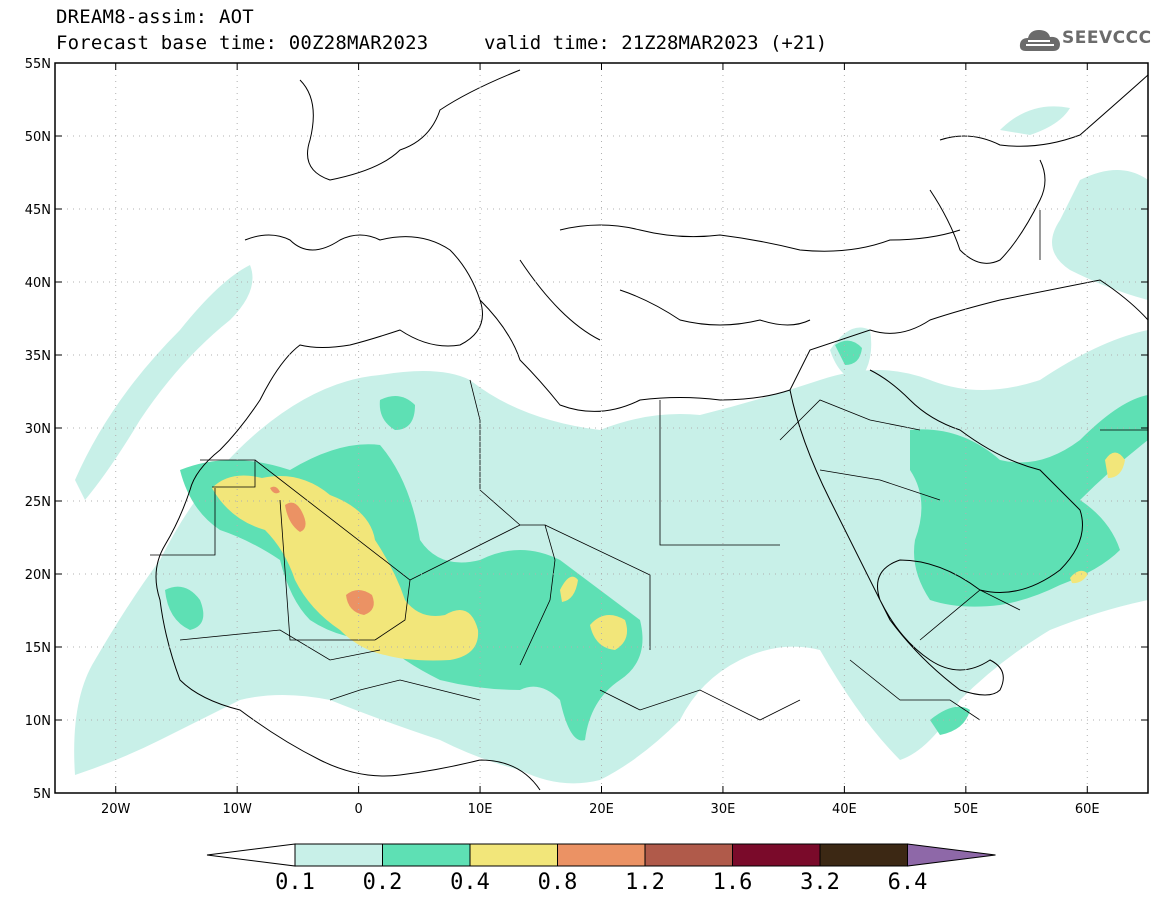 This screenshot has width=1165, height=905. I want to click on colorbar-level-label: 0.1, so click(295, 882).